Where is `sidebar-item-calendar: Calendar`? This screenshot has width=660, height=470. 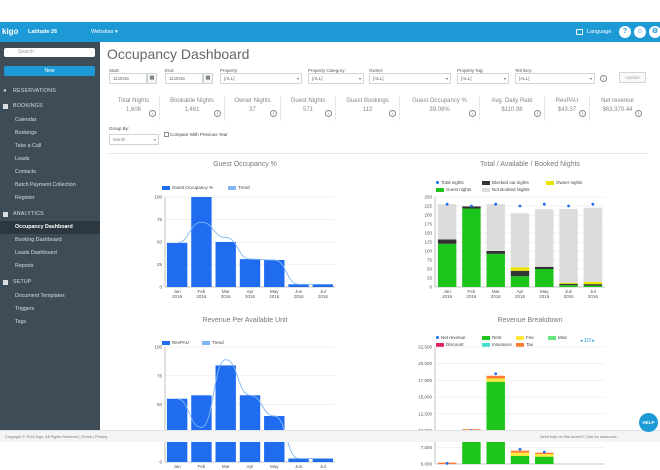 sidebar-item-calendar: Calendar is located at coordinates (26, 120).